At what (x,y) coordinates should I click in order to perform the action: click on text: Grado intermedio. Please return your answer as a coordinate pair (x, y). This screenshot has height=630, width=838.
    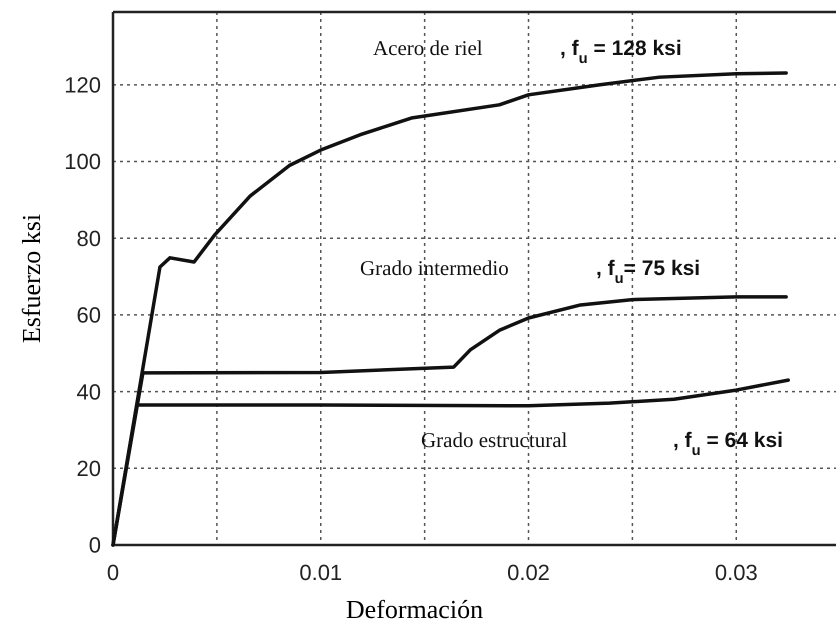
    Looking at the image, I should click on (434, 268).